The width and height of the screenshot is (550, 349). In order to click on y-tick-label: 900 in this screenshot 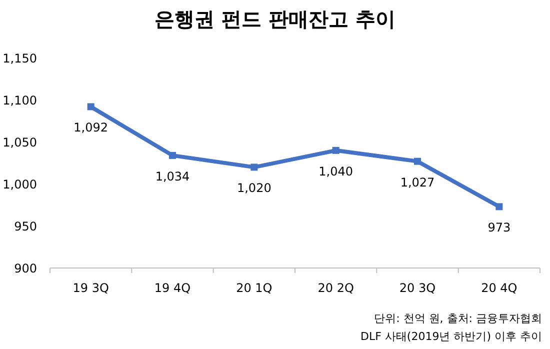, I will do `click(25, 269)`.